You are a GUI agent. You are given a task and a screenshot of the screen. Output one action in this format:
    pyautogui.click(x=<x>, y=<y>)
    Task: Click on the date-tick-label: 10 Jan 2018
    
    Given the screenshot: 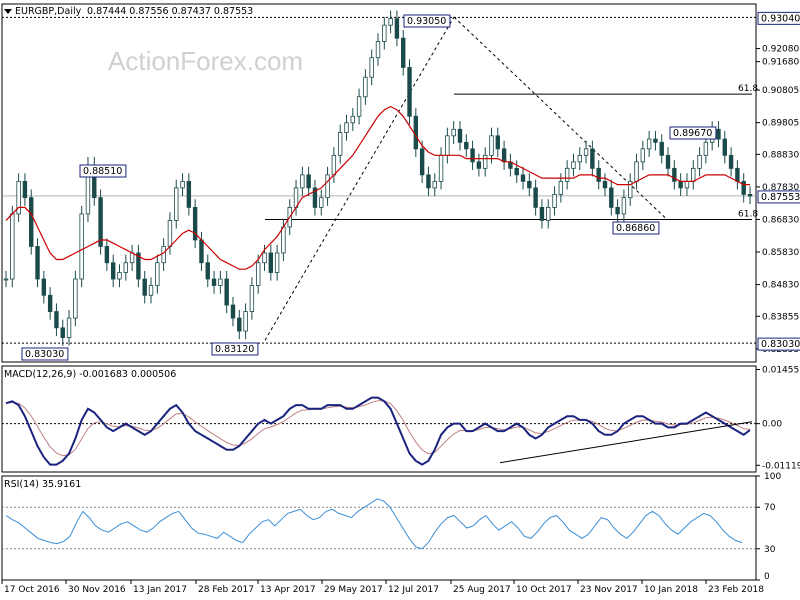 What is the action you would take?
    pyautogui.click(x=671, y=590)
    